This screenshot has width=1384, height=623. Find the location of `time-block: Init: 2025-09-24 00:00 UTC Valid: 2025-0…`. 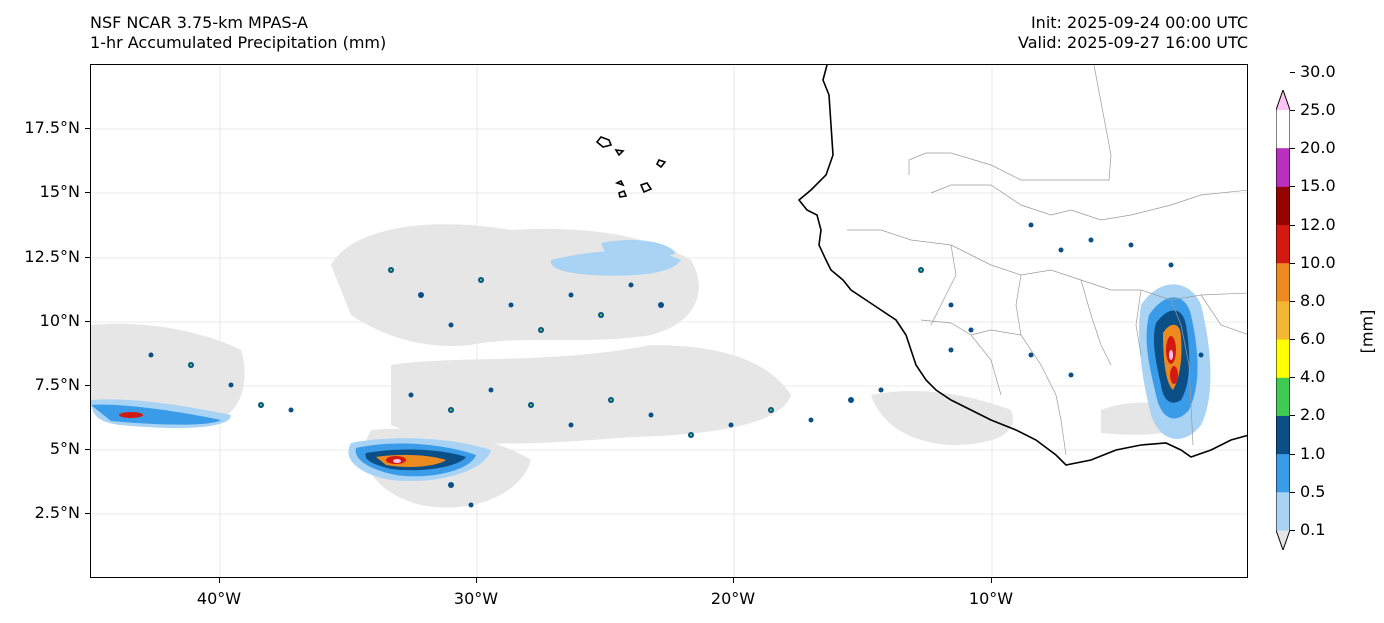

time-block: Init: 2025-09-24 00:00 UTC Valid: 2025-0… is located at coordinates (1133, 33).